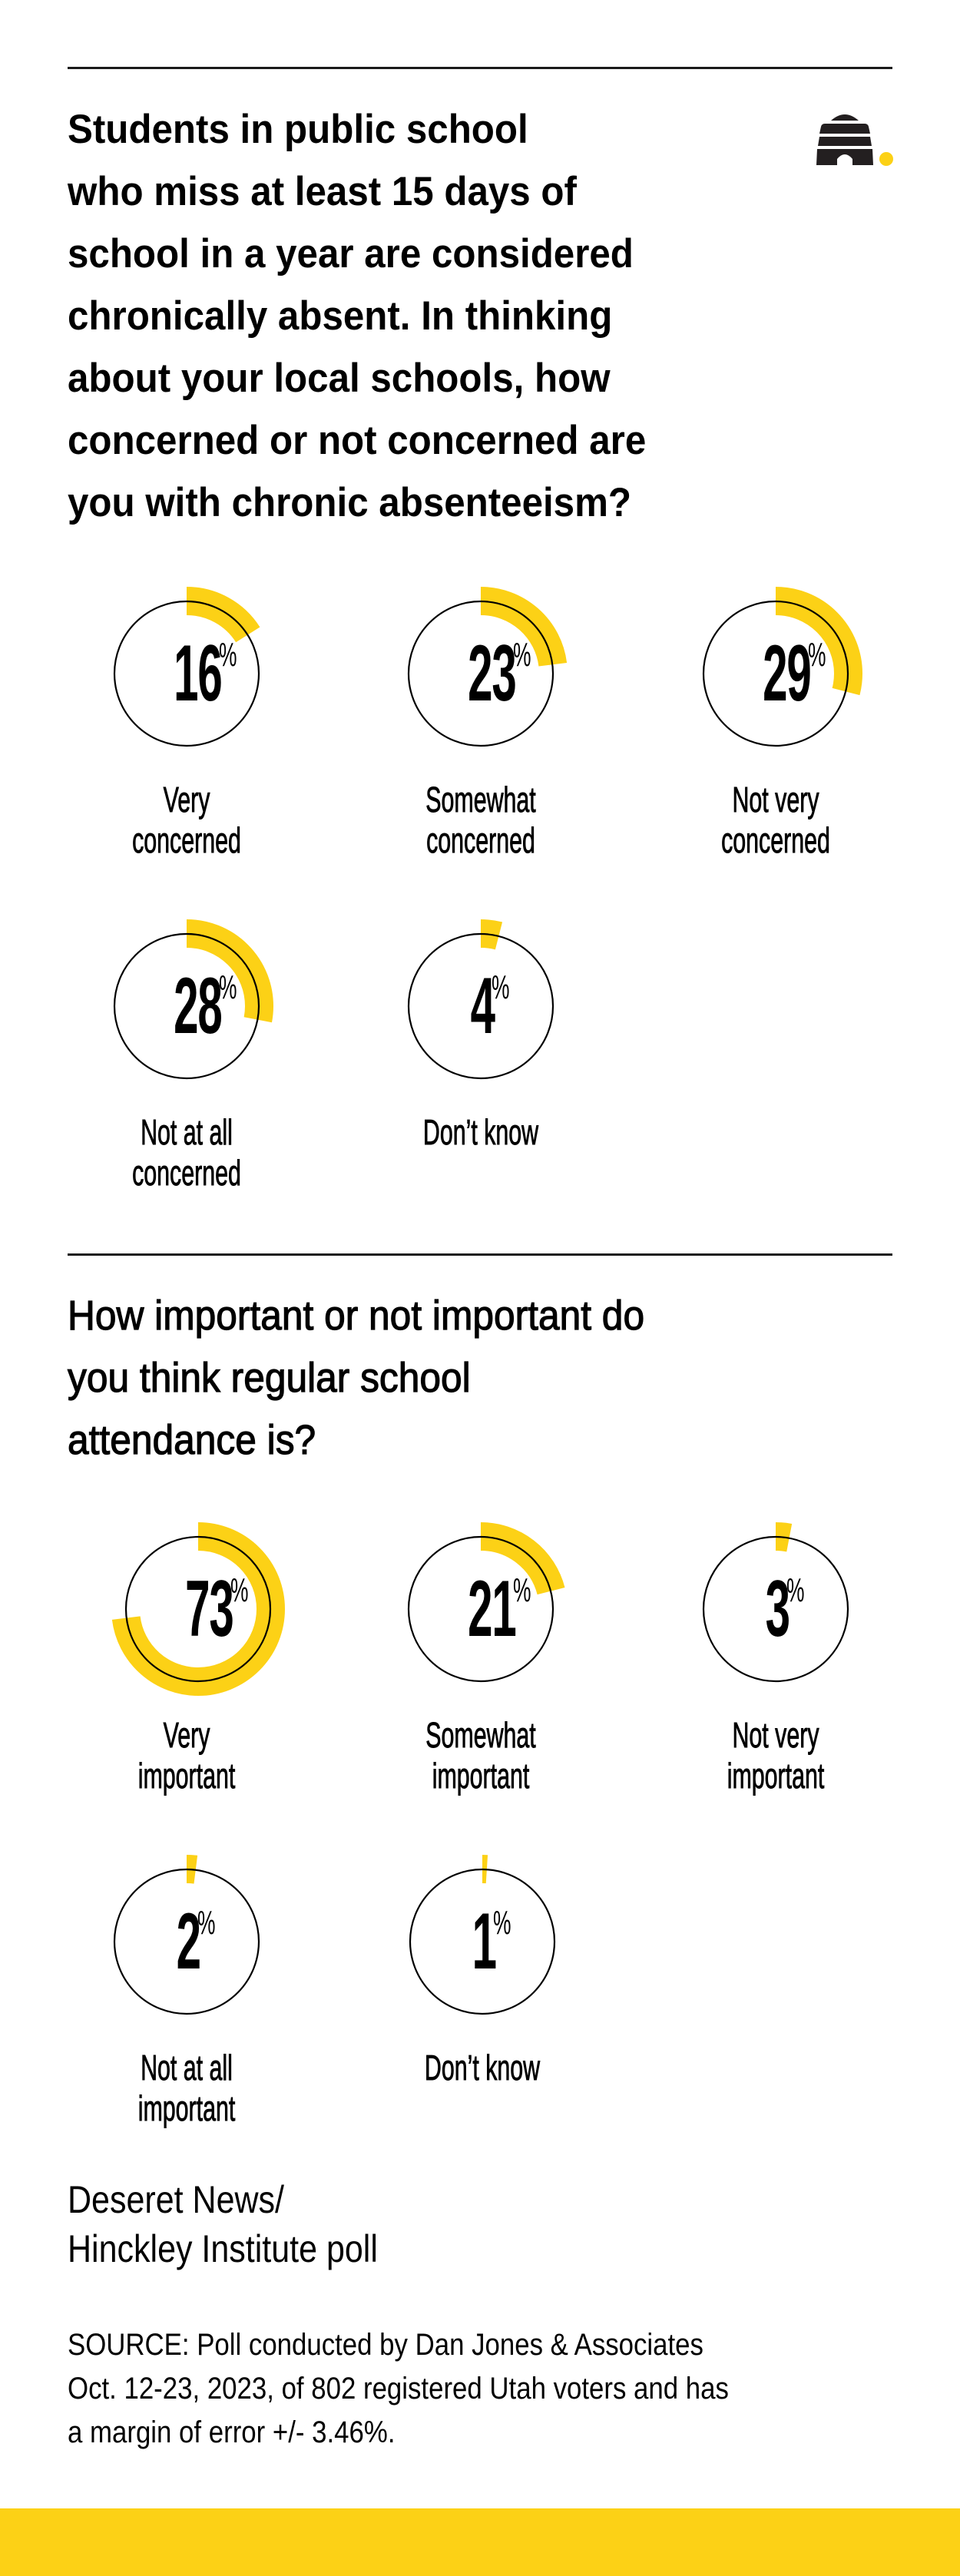 The width and height of the screenshot is (960, 2576). I want to click on percent-value: 29%, so click(776, 673).